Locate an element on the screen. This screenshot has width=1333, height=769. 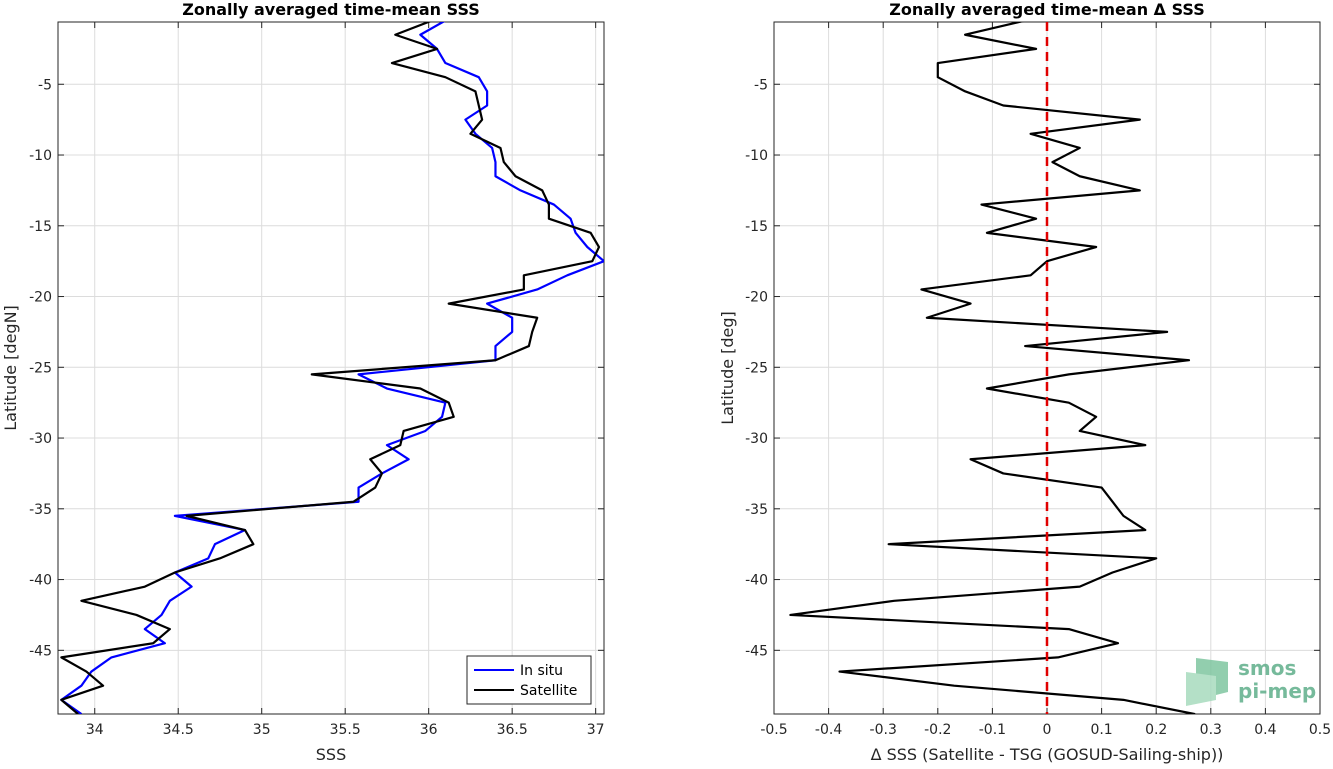
right-y-tick-label: -5 is located at coordinates (761, 85).